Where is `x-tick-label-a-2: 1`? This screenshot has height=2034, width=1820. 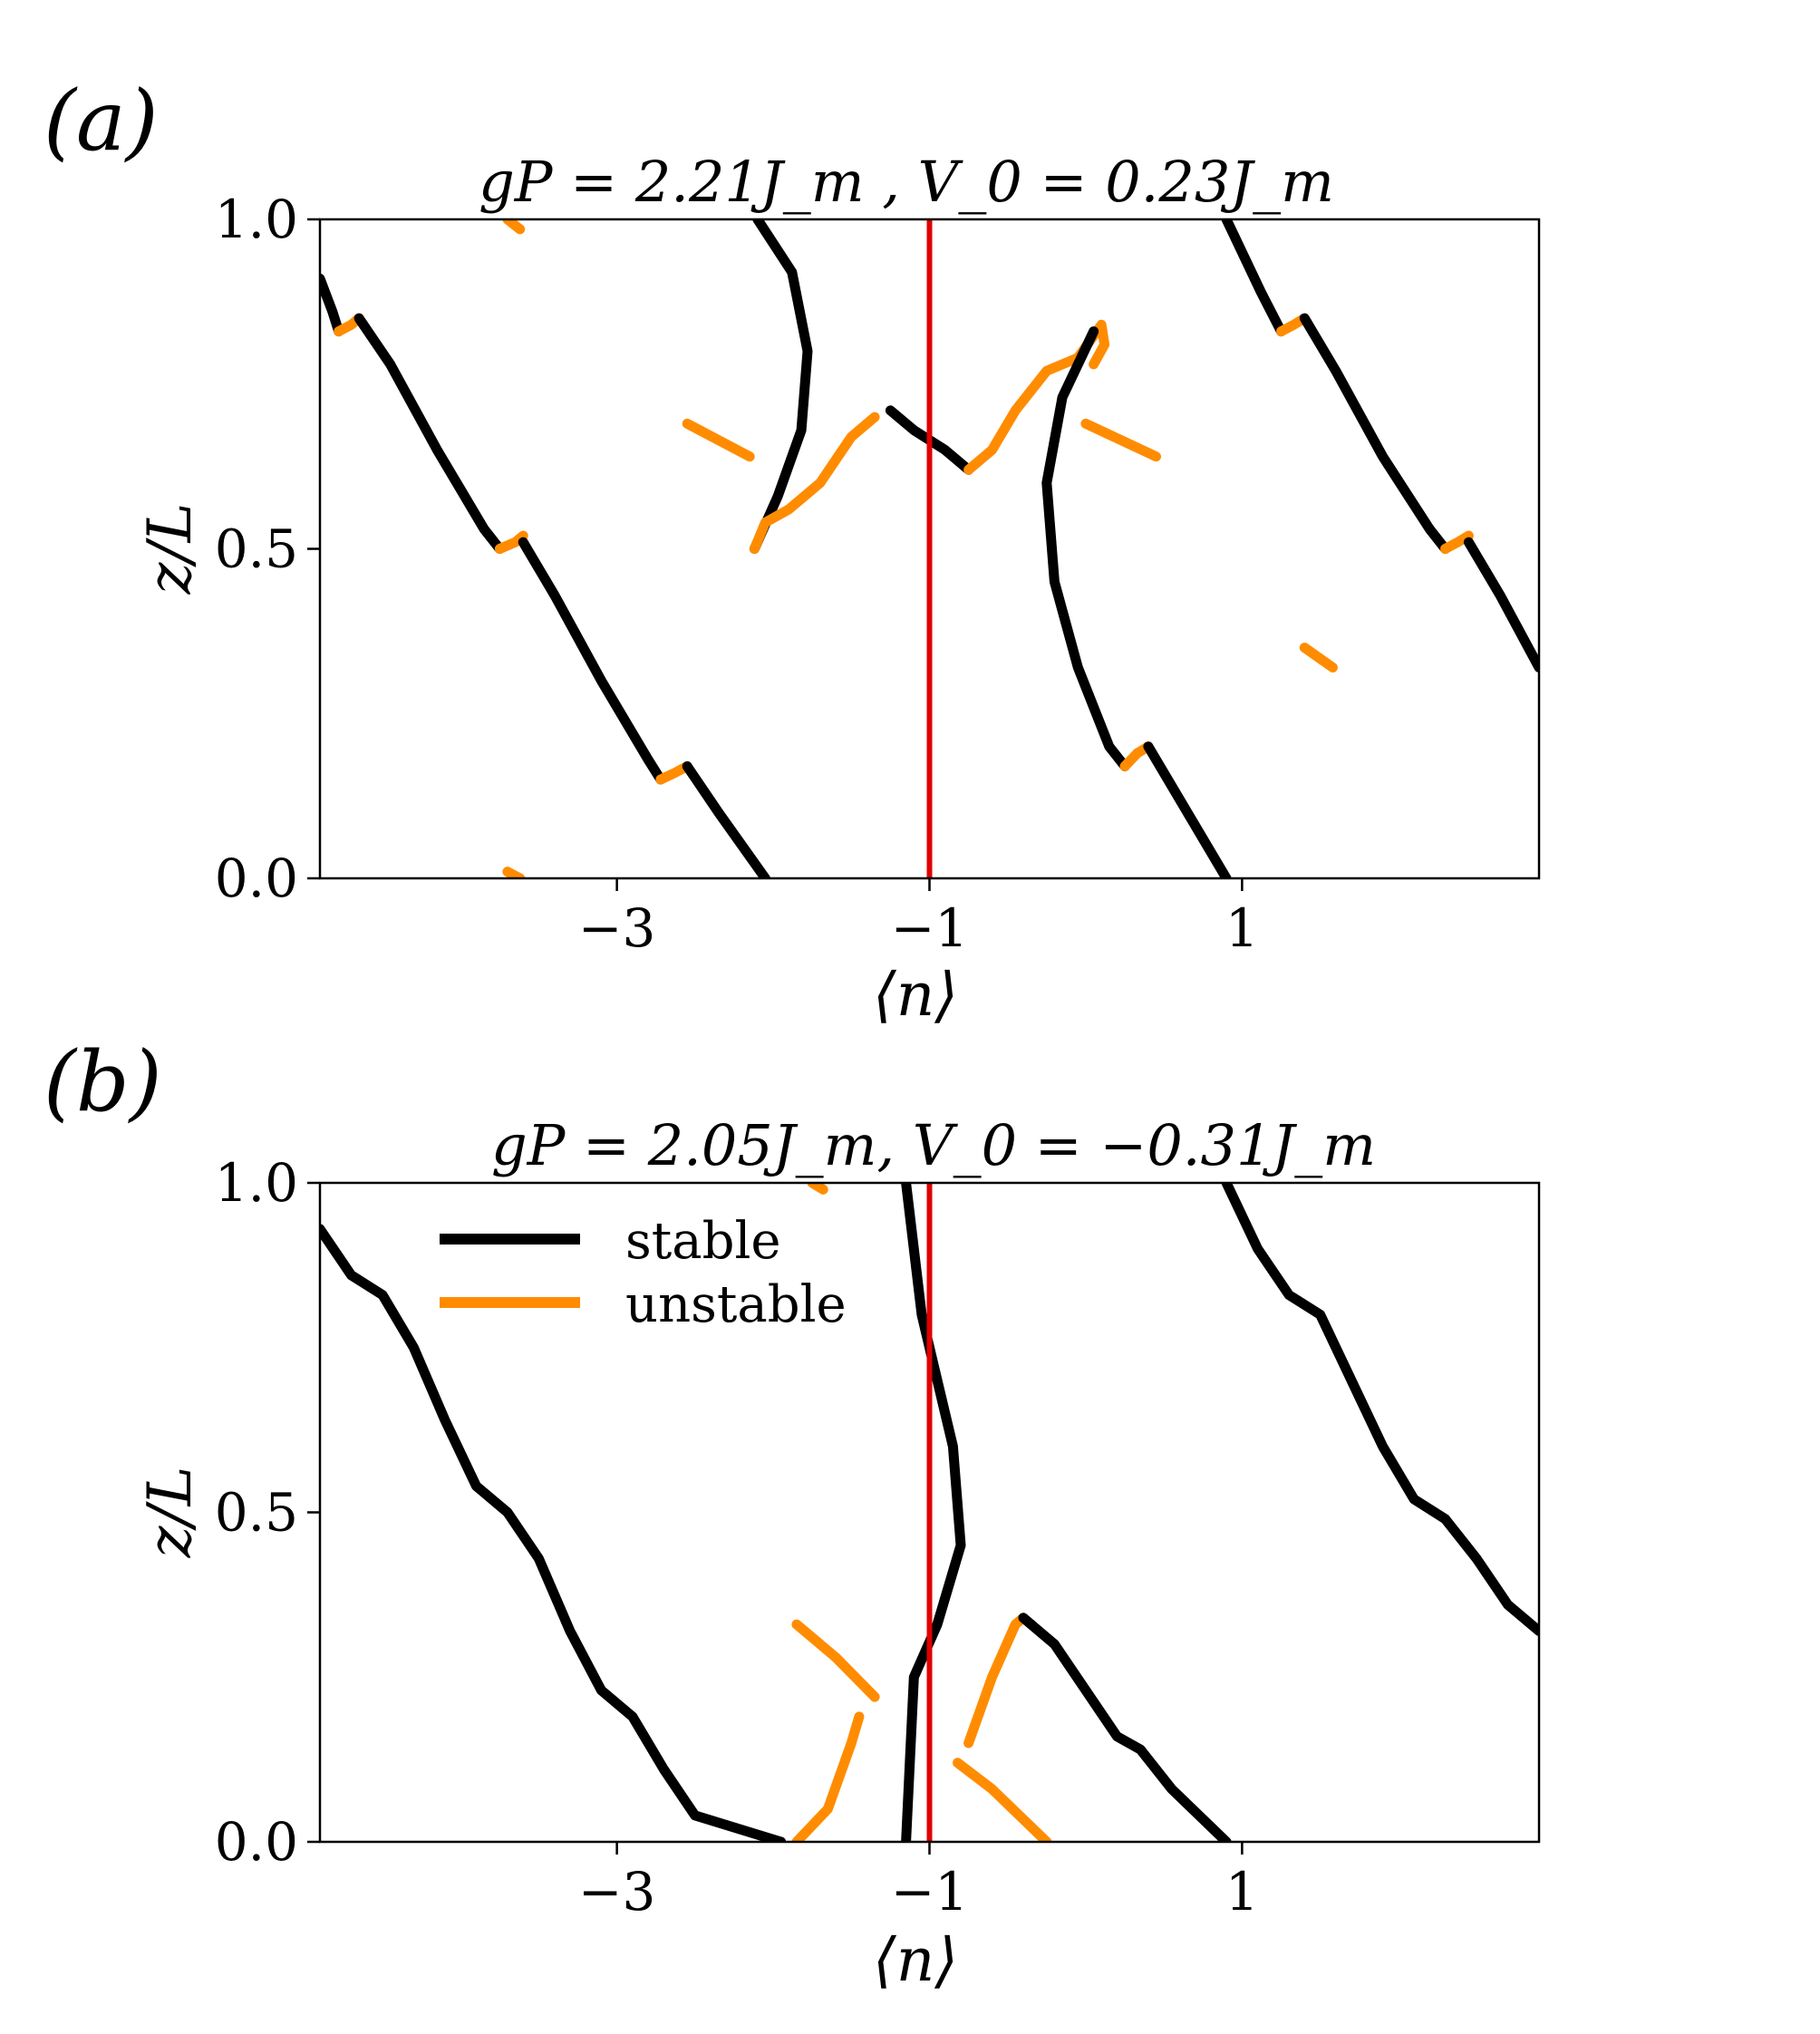 x-tick-label-a-2: 1 is located at coordinates (1242, 928).